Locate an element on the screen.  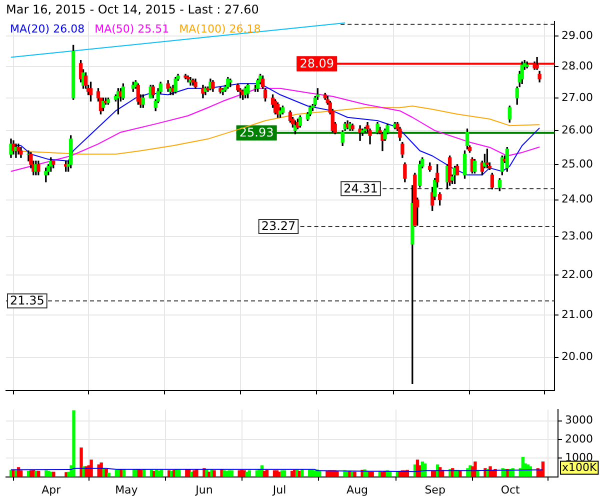
x-tick-label: Oct is located at coordinates (510, 489).